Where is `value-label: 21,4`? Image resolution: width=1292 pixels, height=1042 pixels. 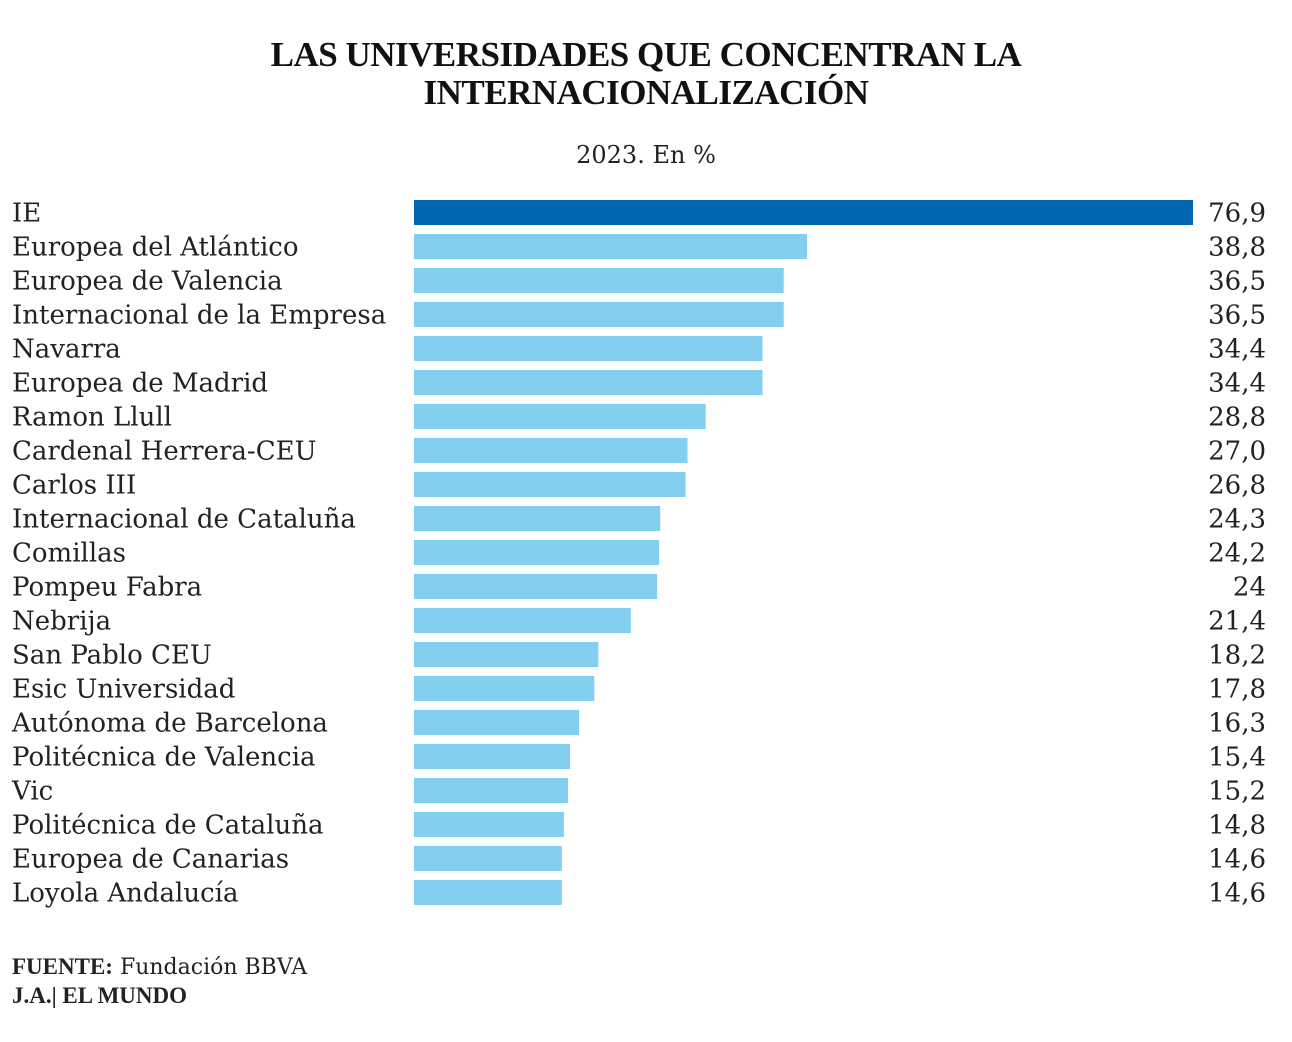
value-label: 21,4 is located at coordinates (1237, 622).